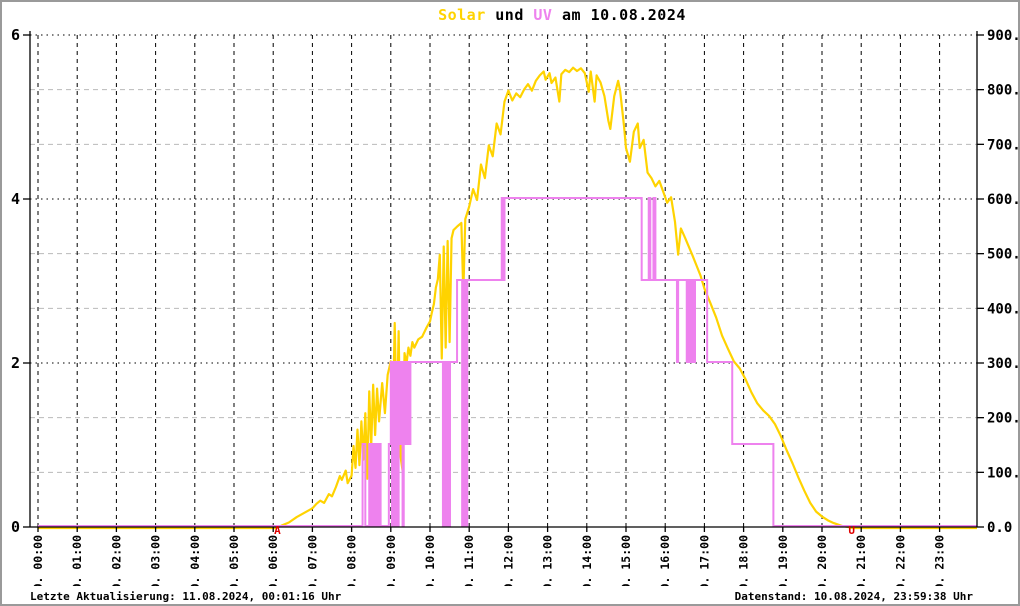  What do you see at coordinates (277, 530) in the screenshot?
I see `sunrise-marker: A` at bounding box center [277, 530].